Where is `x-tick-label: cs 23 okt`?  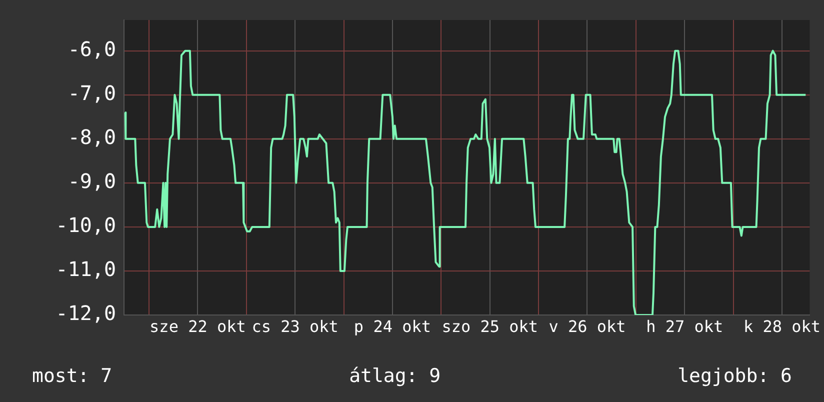 x-tick-label: cs 23 okt is located at coordinates (295, 326).